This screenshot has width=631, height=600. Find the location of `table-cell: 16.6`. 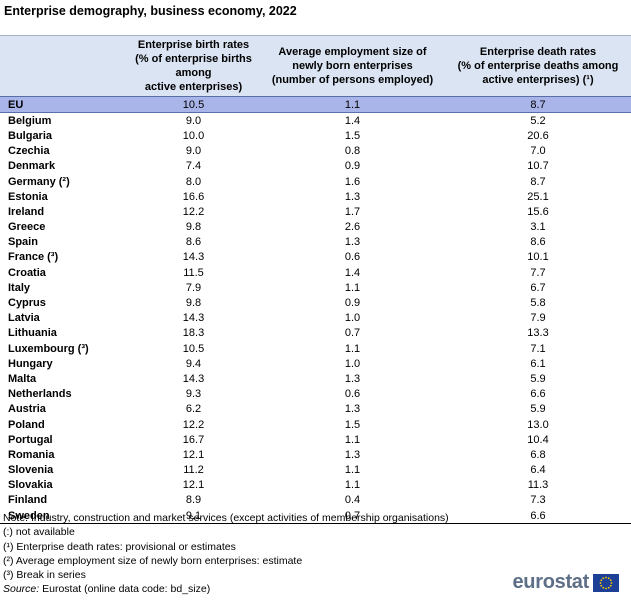

table-cell: 16.6 is located at coordinates (193, 196).